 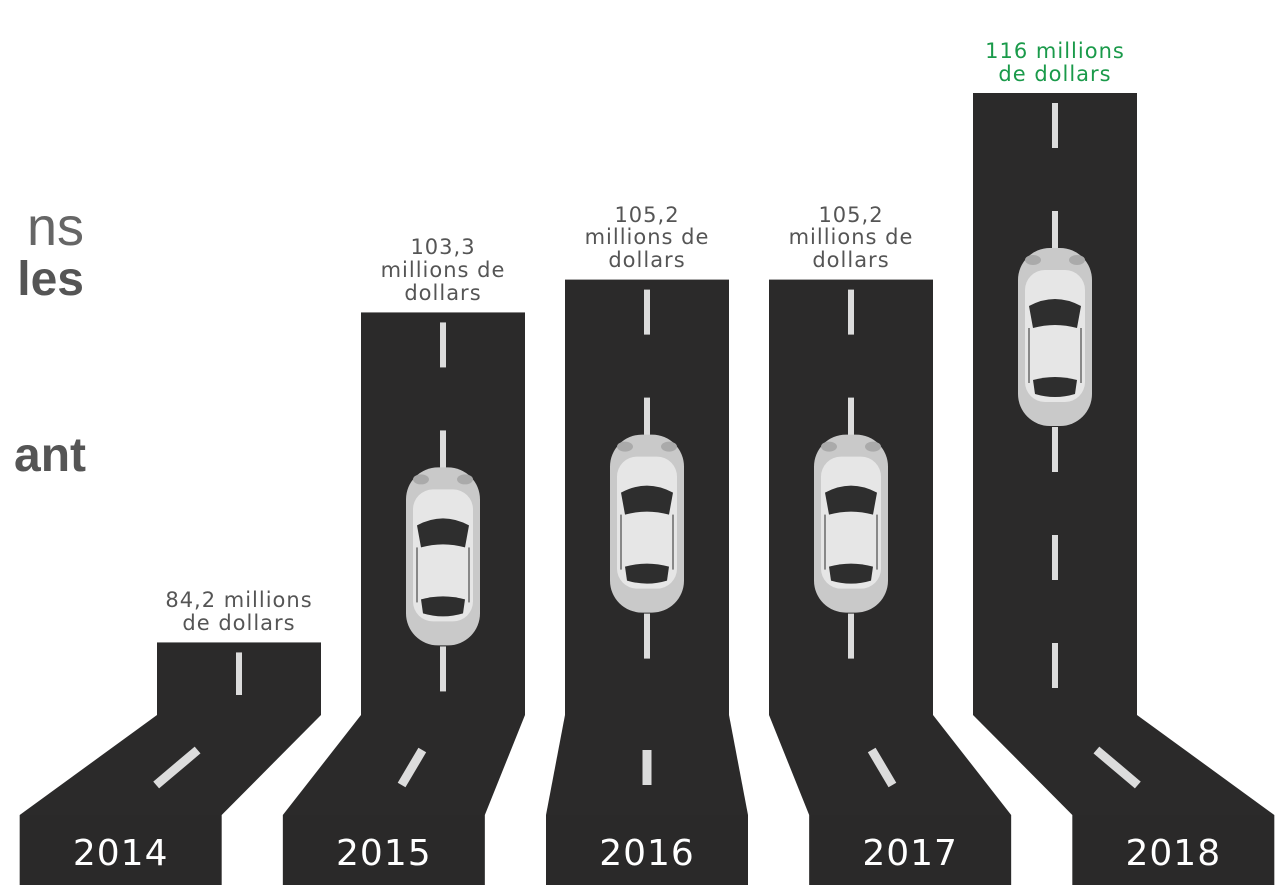 What do you see at coordinates (910, 853) in the screenshot?
I see `x-tick-label: 2017` at bounding box center [910, 853].